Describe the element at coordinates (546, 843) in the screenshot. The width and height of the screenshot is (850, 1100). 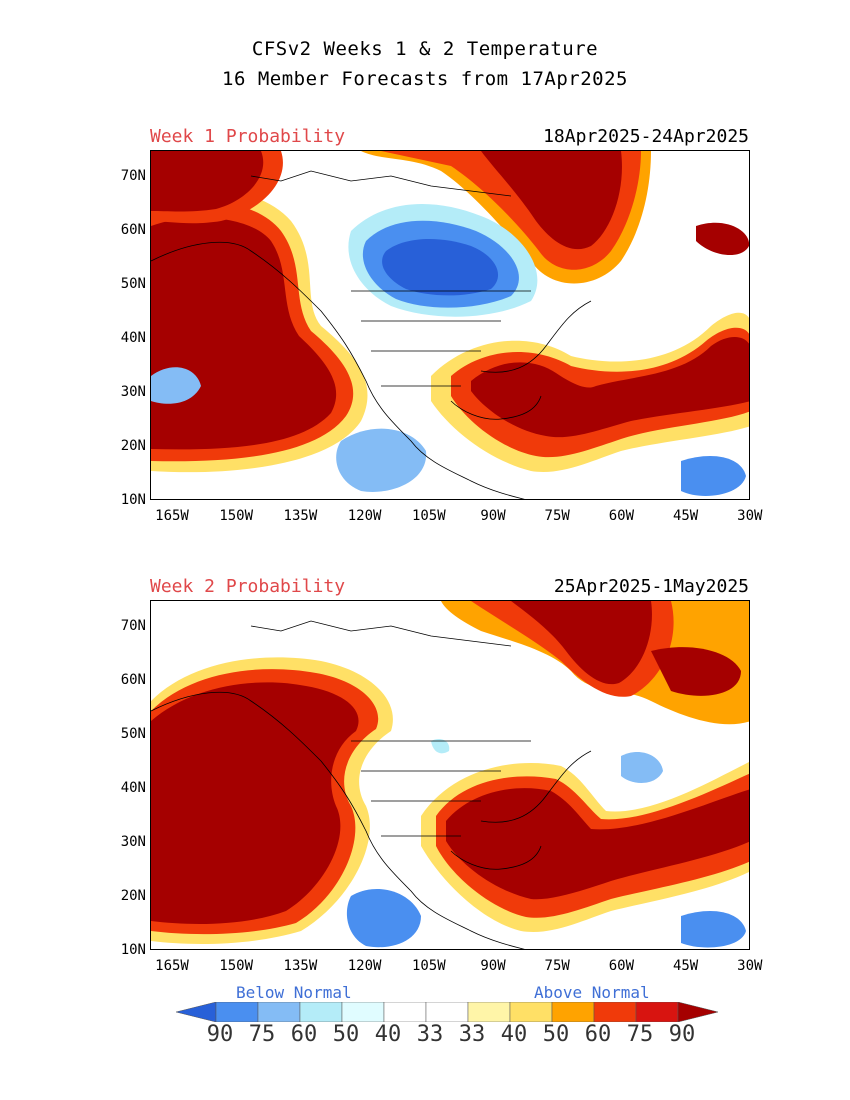
I see `week2-below-normal-shading` at that location.